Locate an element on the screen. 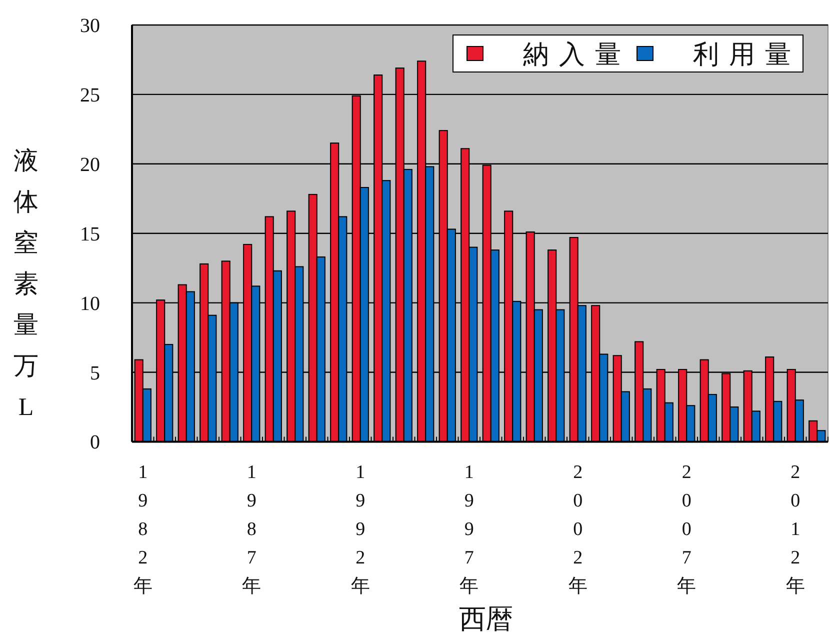 This screenshot has width=830, height=641. y-tick-label: 25 is located at coordinates (90, 95).